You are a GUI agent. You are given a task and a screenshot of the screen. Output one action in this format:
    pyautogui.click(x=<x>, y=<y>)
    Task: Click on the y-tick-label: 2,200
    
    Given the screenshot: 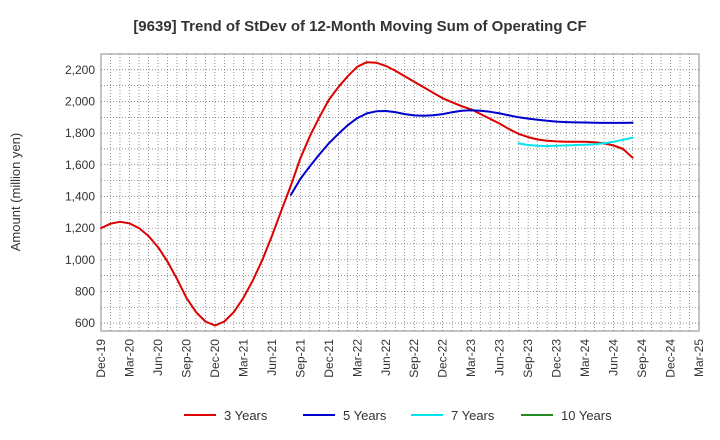 What is the action you would take?
    pyautogui.click(x=80, y=70)
    